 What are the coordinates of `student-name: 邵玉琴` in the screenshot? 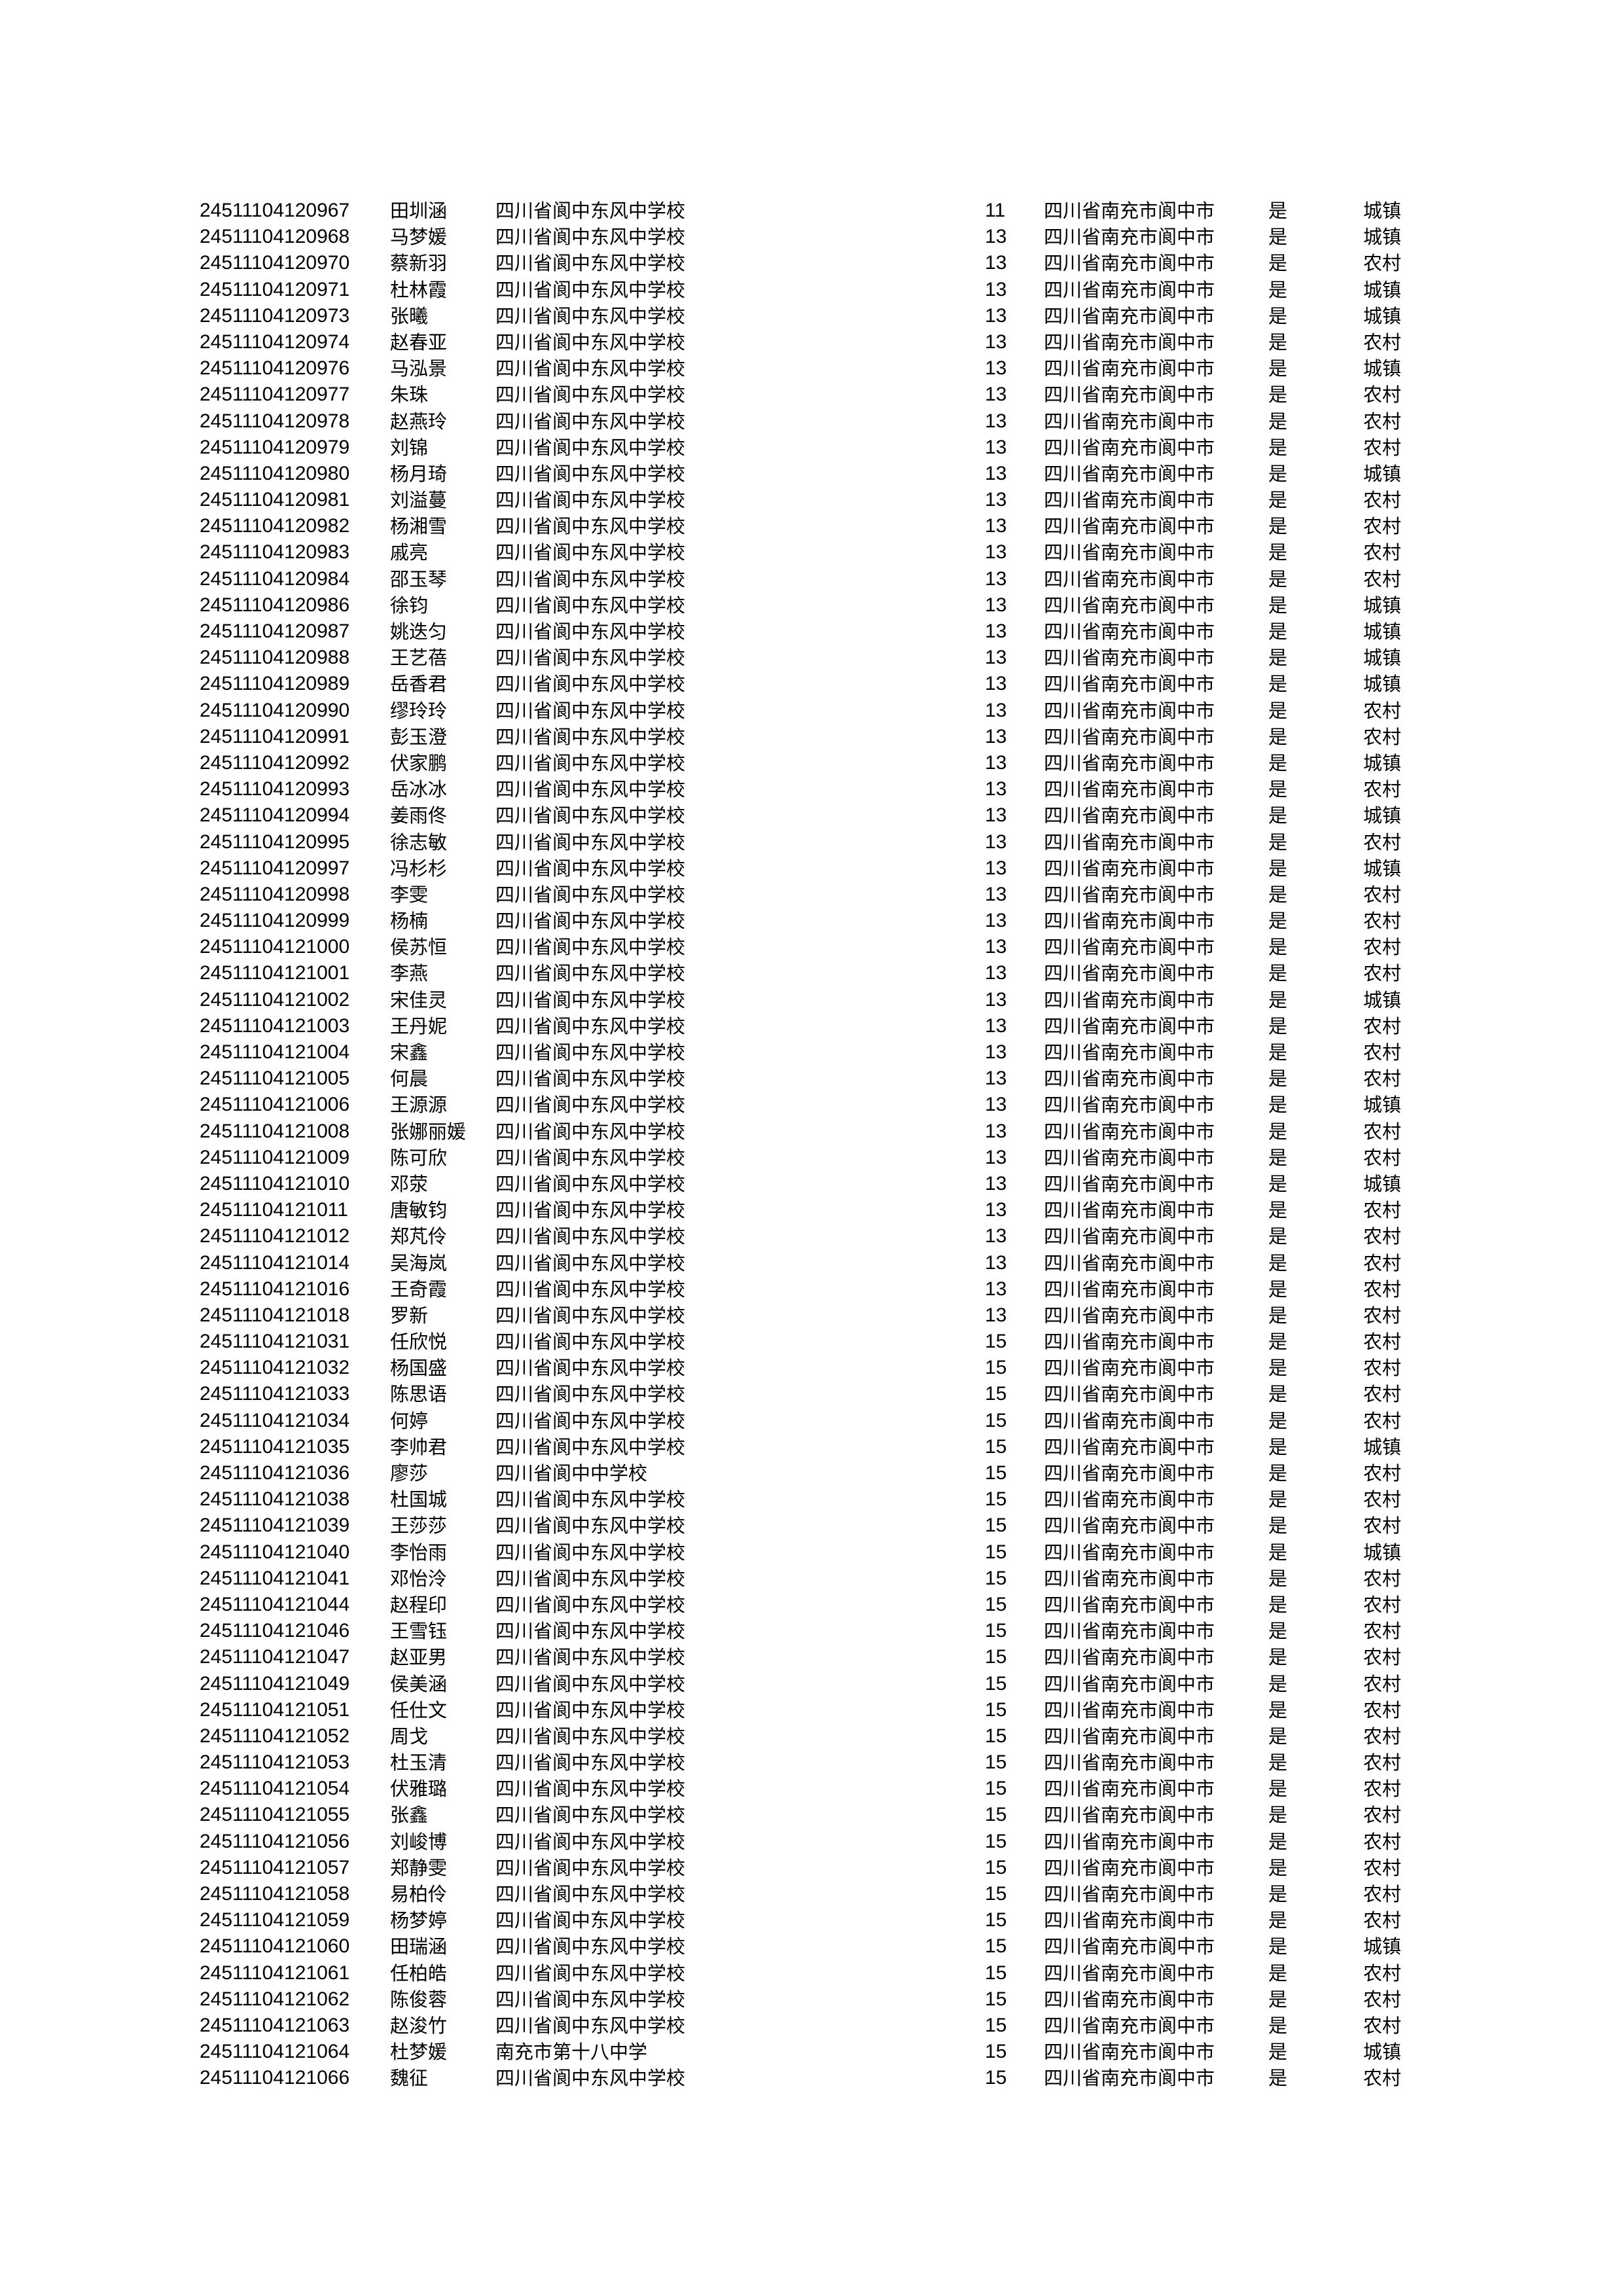 It's located at (419, 578).